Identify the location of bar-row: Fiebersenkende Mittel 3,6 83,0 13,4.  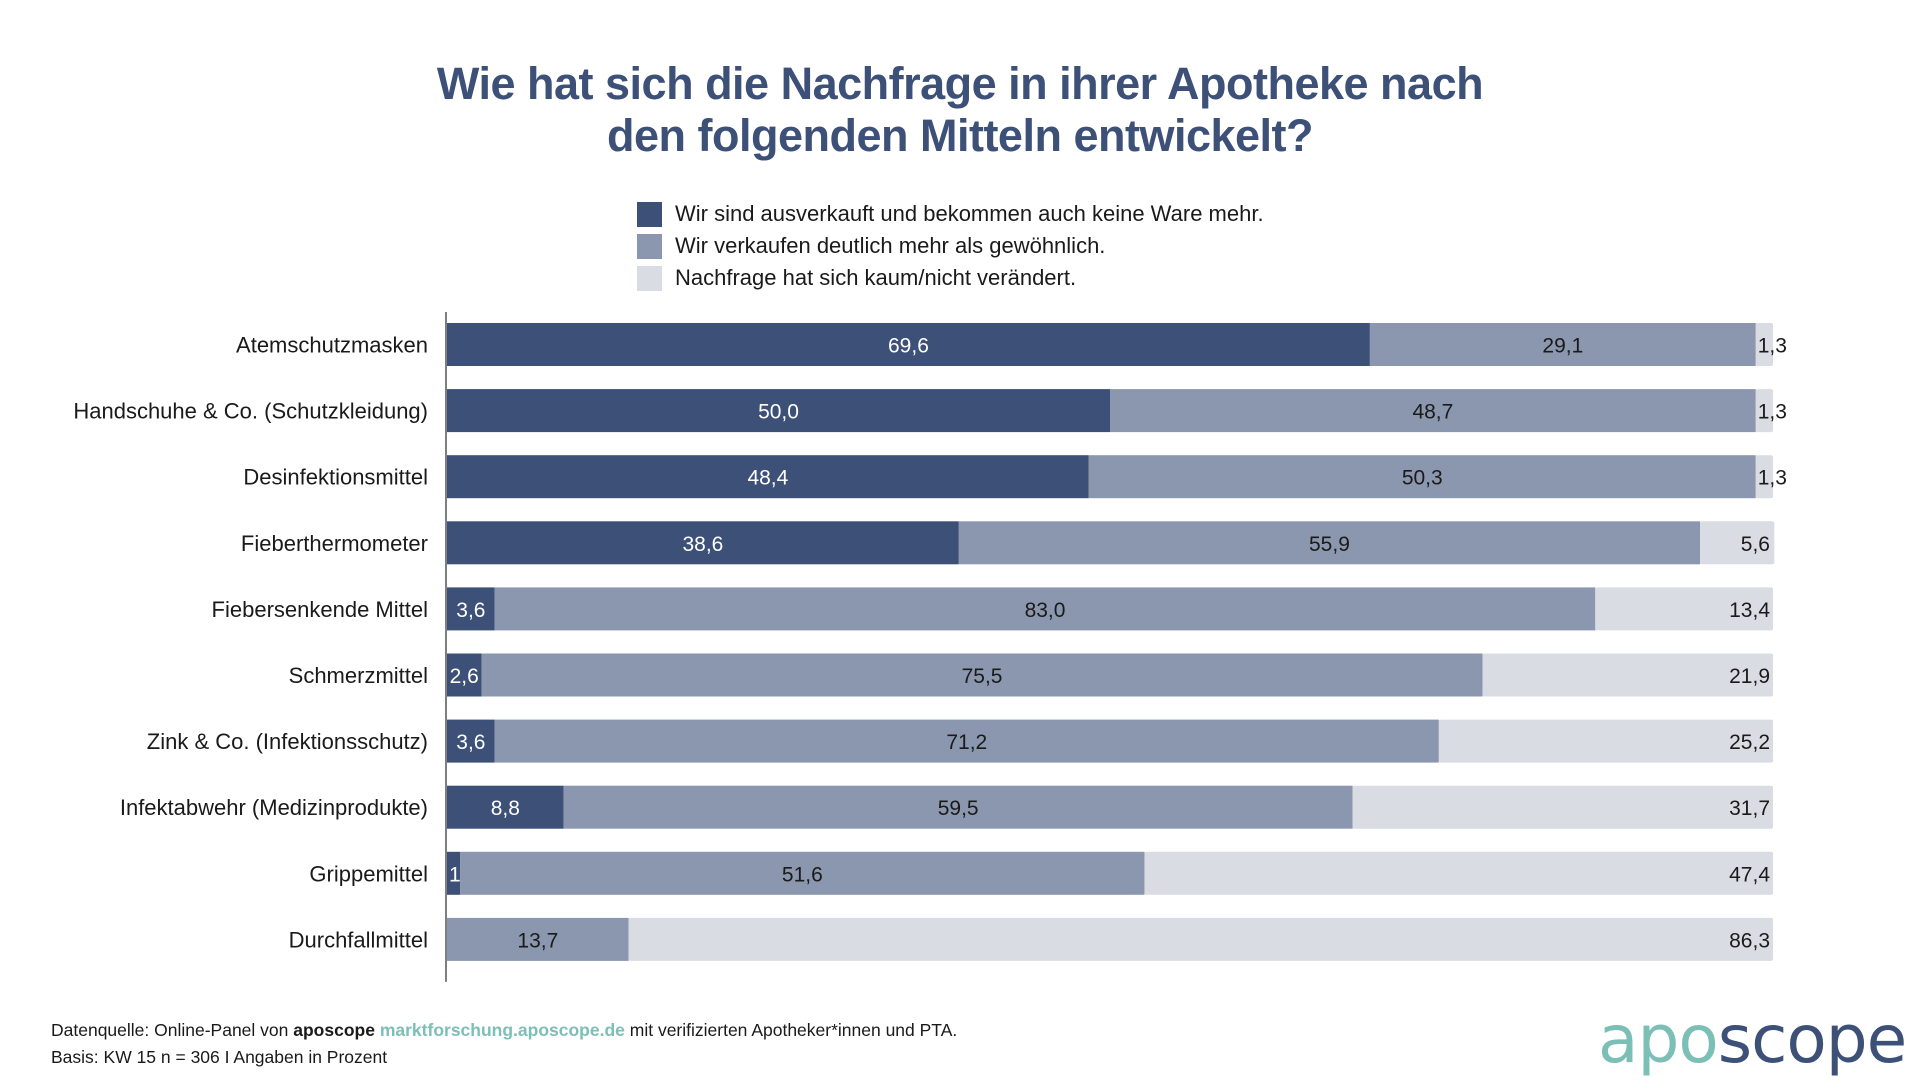
(992, 609).